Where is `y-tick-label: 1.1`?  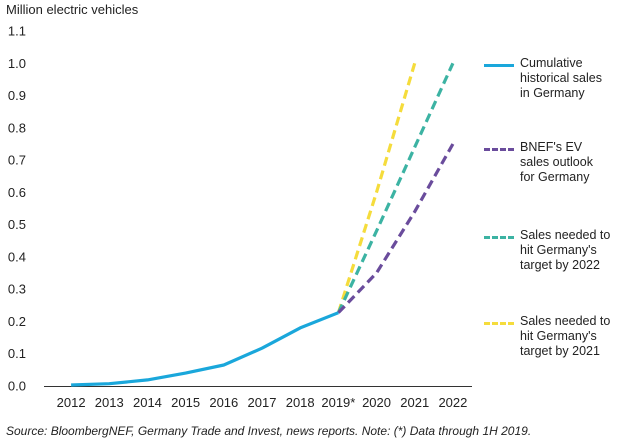 y-tick-label: 1.1 is located at coordinates (17, 31).